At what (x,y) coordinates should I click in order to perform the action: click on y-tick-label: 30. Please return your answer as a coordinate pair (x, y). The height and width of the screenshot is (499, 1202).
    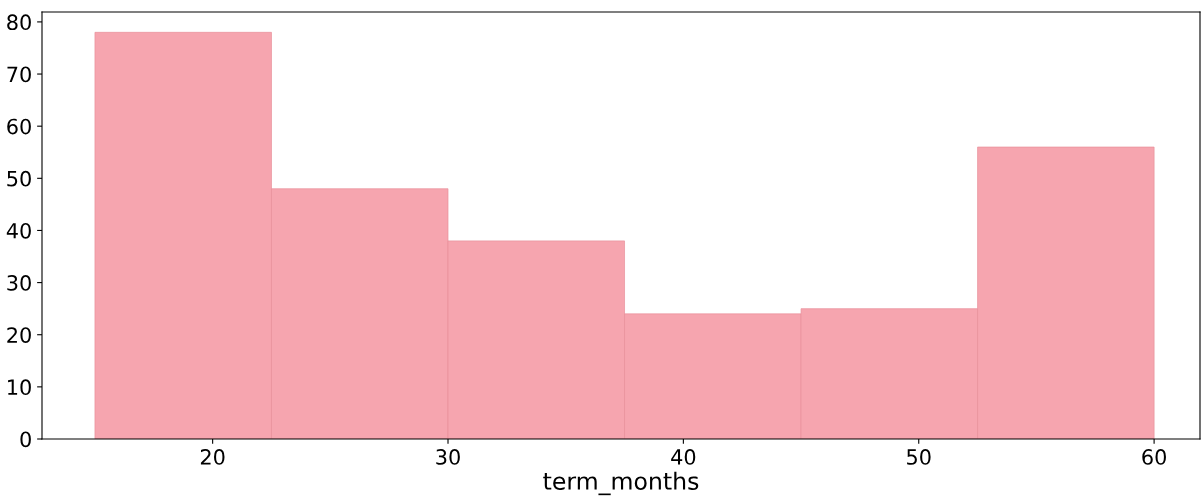
    Looking at the image, I should click on (19, 283).